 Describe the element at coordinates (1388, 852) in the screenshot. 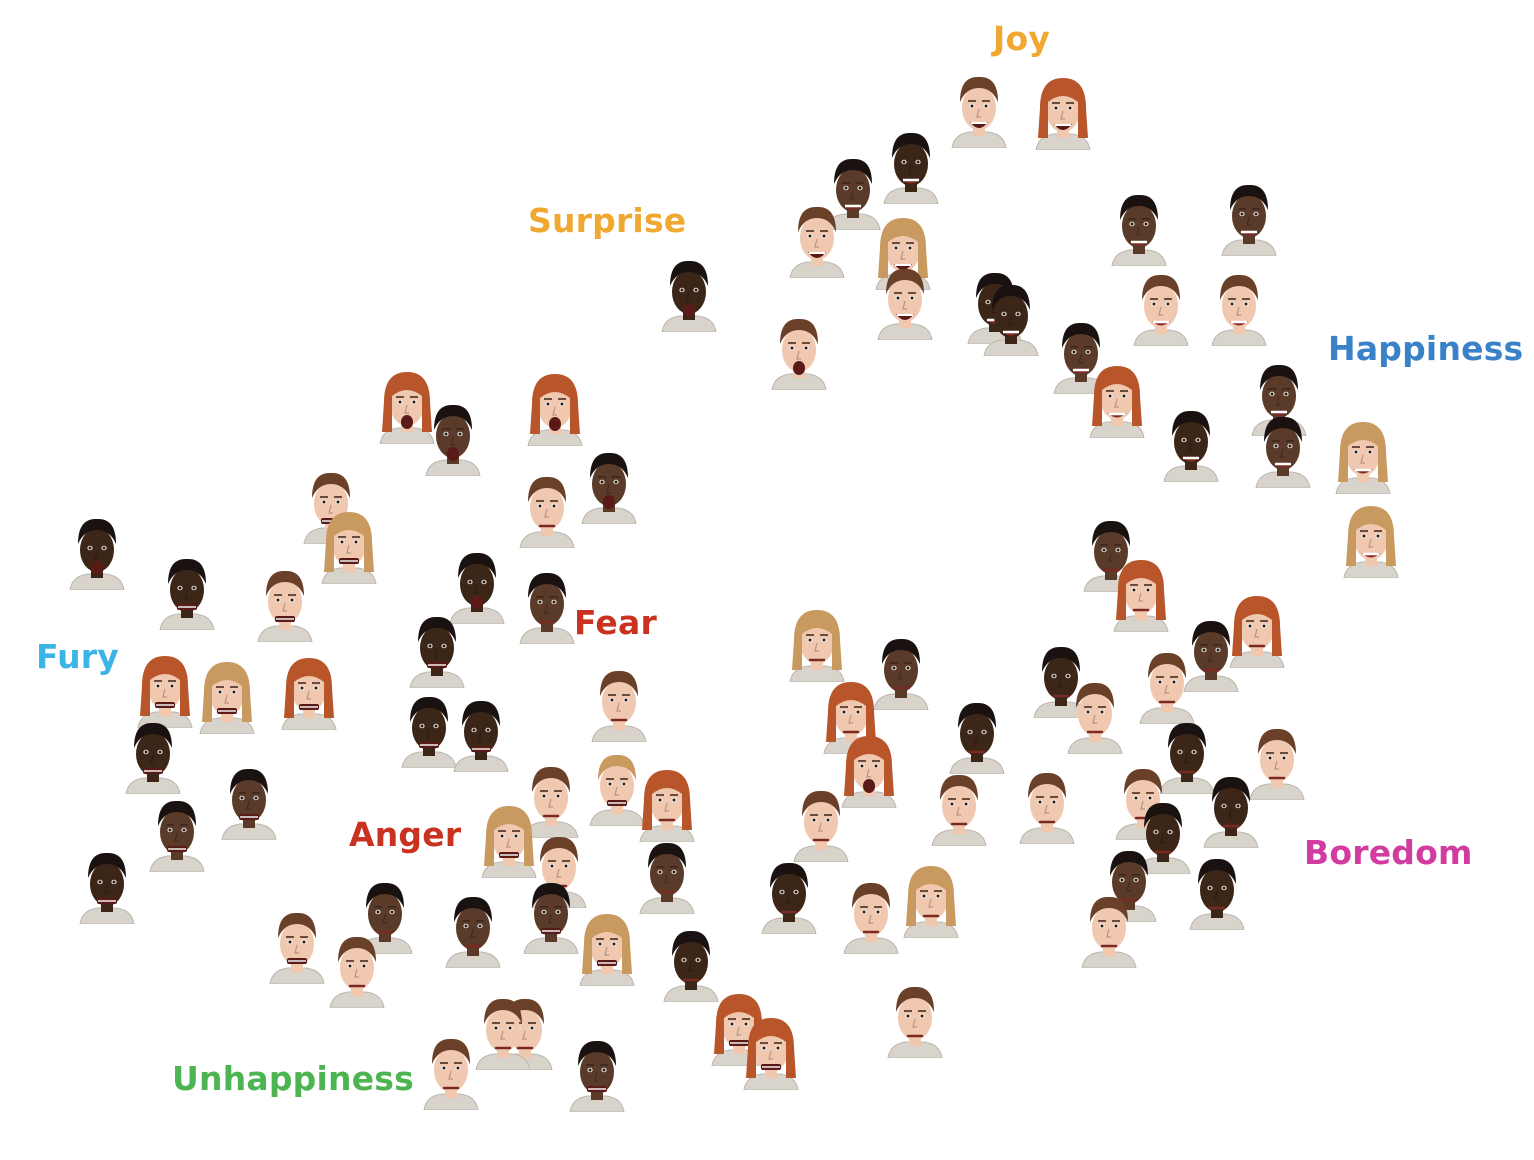

I see `label-boredom: Boredom` at that location.